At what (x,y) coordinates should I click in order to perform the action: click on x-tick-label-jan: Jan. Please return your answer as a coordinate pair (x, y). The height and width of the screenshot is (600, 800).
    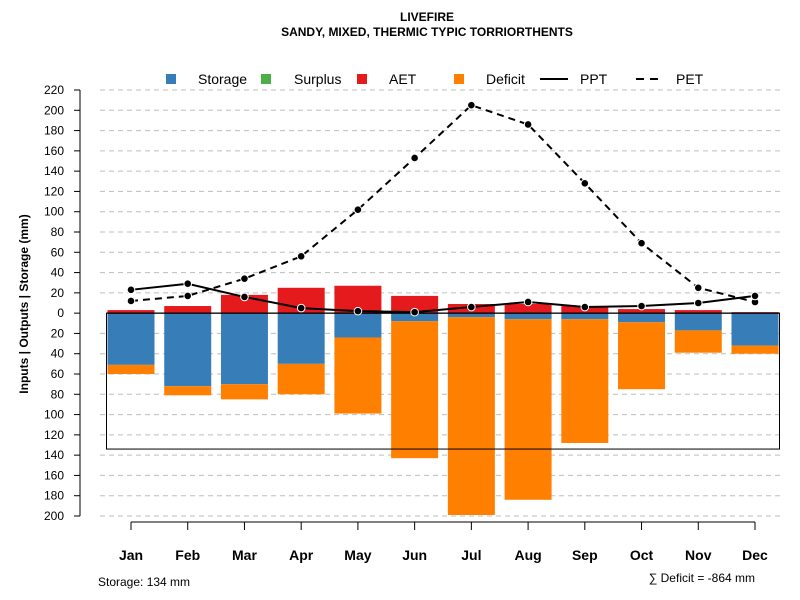
    Looking at the image, I should click on (131, 555).